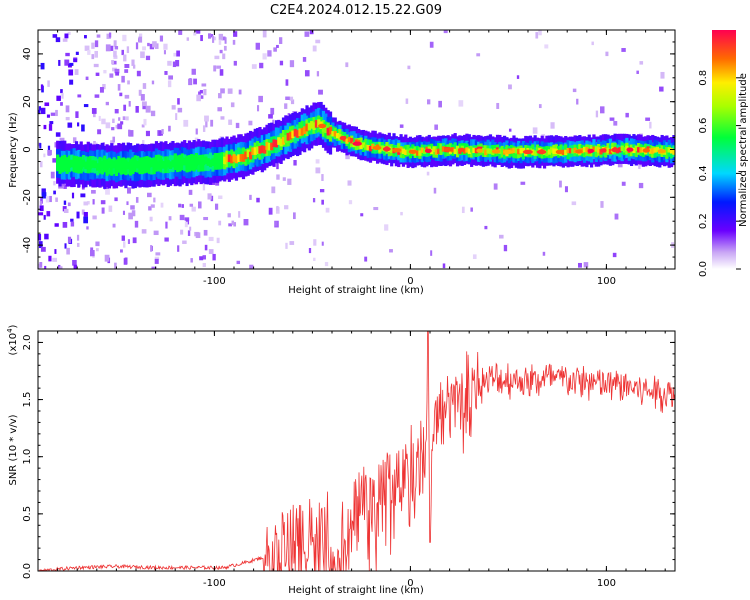 The height and width of the screenshot is (600, 750). I want to click on snr-multiplier-base: (x10, so click(13, 344).